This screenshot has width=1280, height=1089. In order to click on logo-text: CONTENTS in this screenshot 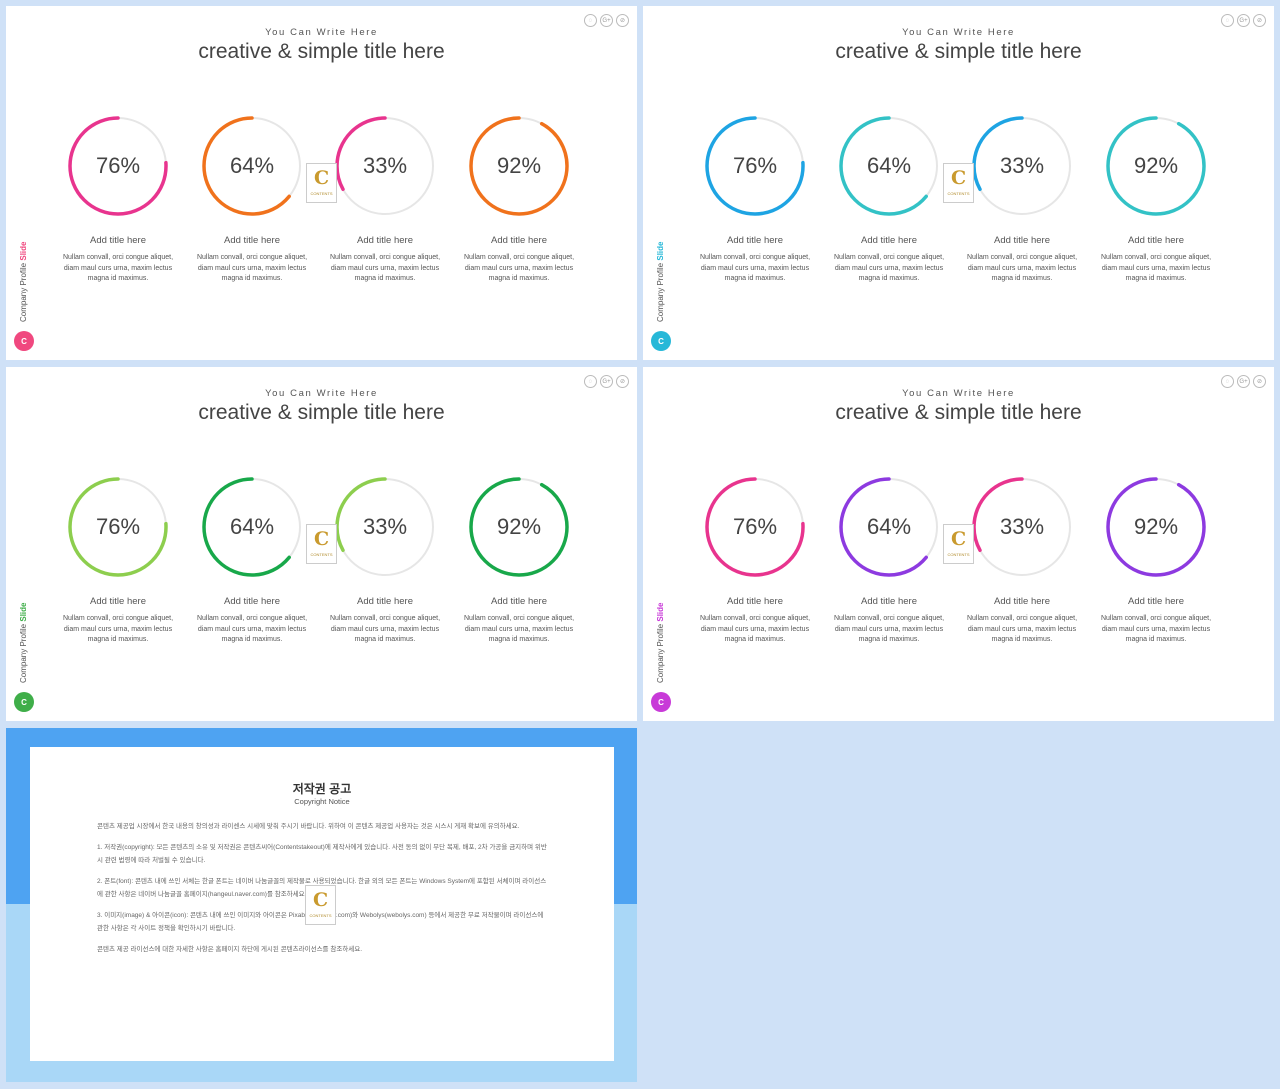, I will do `click(958, 554)`.